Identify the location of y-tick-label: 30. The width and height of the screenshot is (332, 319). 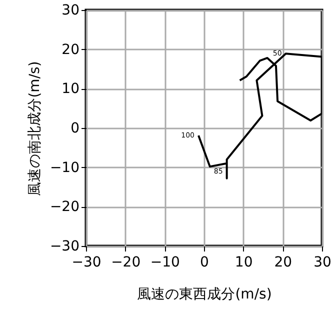
(71, 10).